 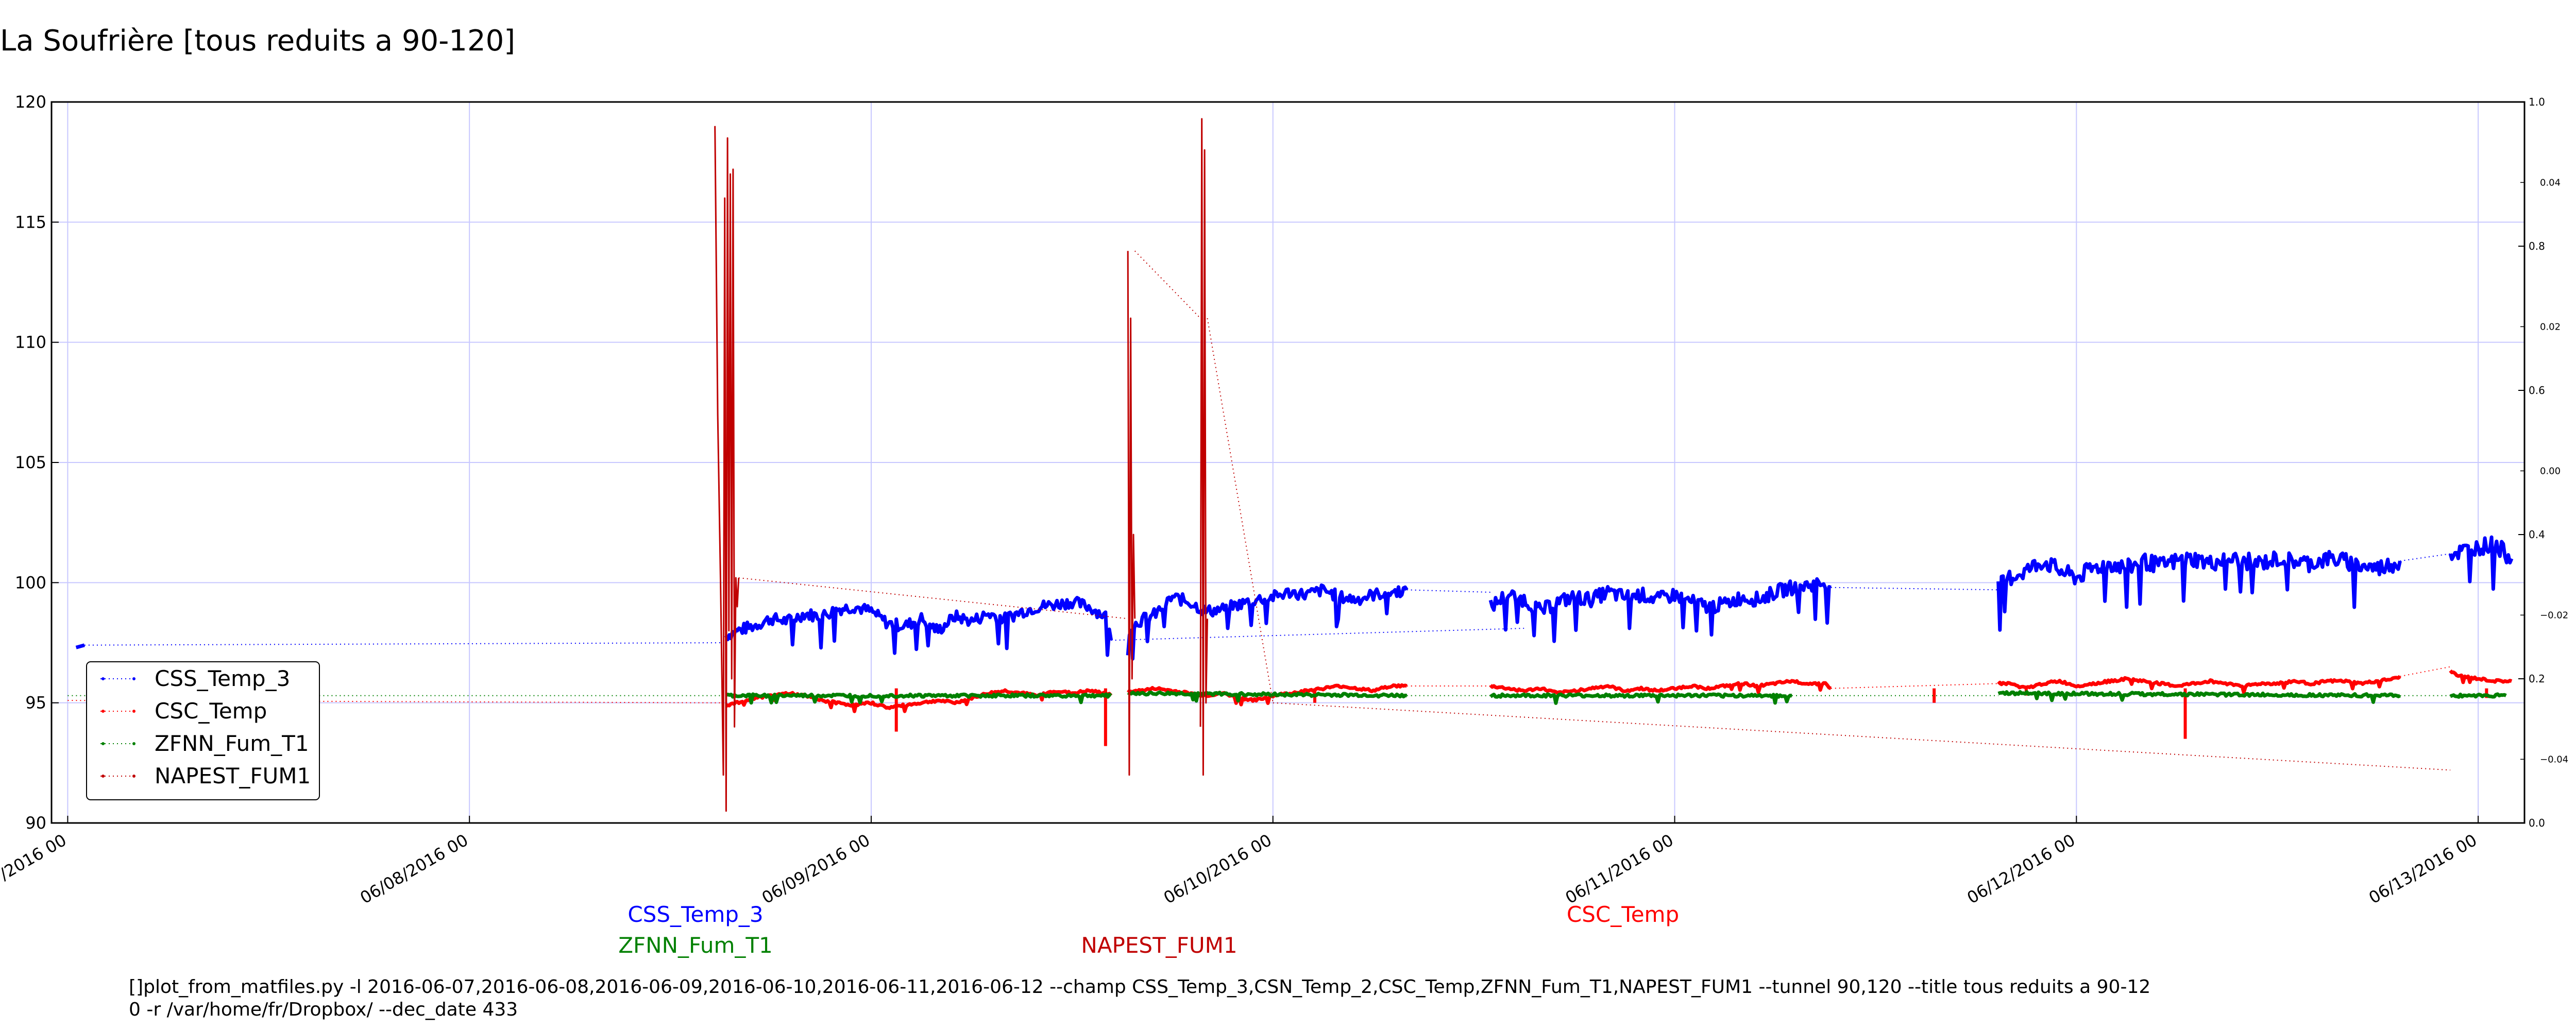 I want to click on y2-tick-label: 0.2, so click(x=2537, y=679).